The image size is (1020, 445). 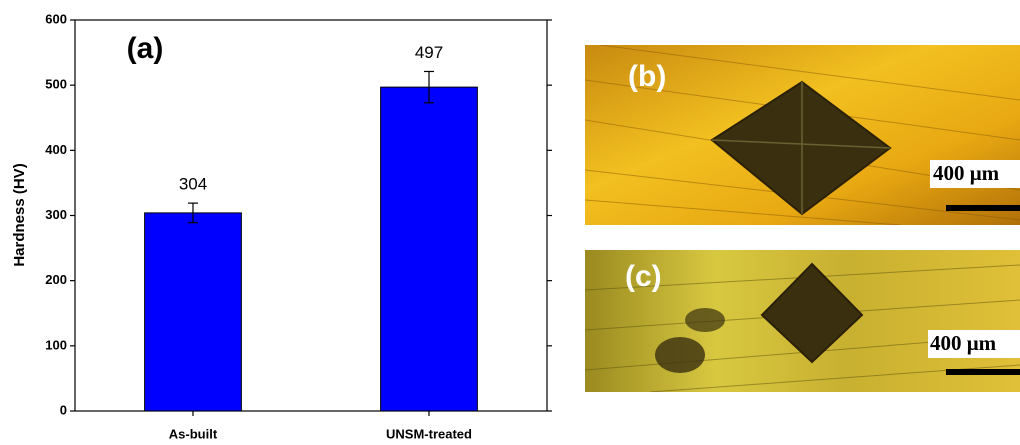 I want to click on y-tick-label: 400, so click(x=56, y=149).